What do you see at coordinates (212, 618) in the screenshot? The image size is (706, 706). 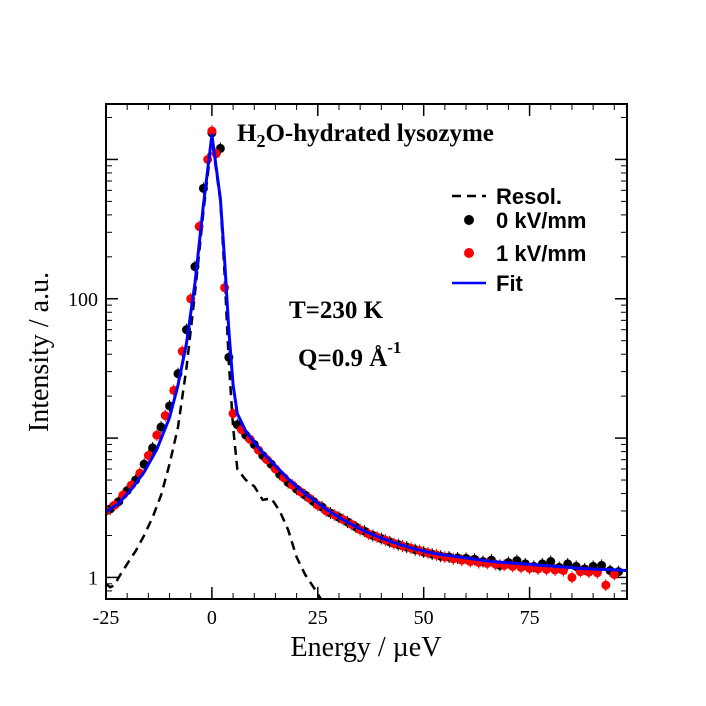 I see `x-tick-label: 0` at bounding box center [212, 618].